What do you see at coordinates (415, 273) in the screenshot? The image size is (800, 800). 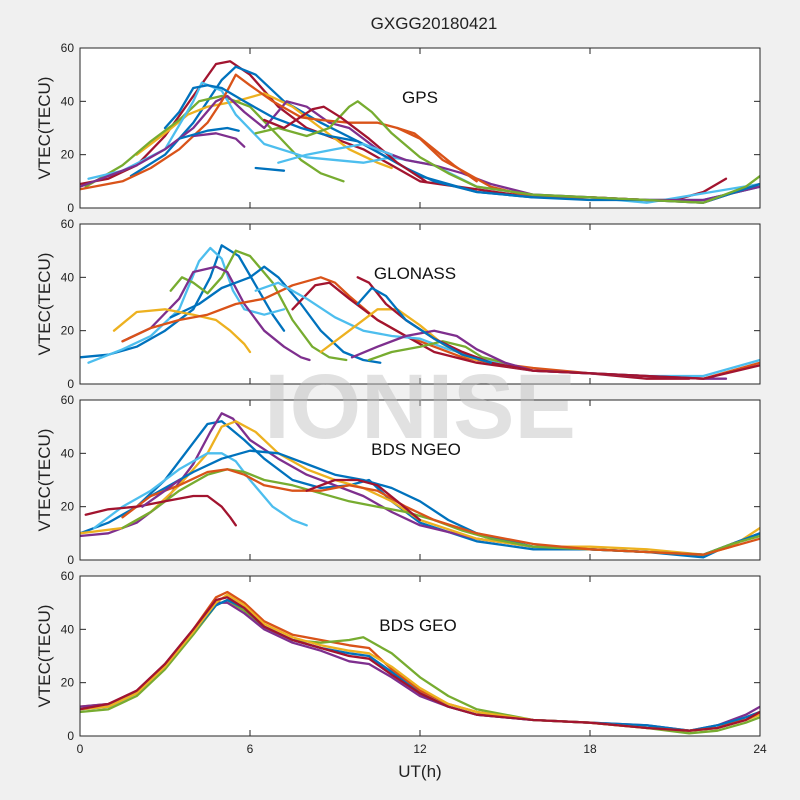 I see `panel-label: GLONASS` at bounding box center [415, 273].